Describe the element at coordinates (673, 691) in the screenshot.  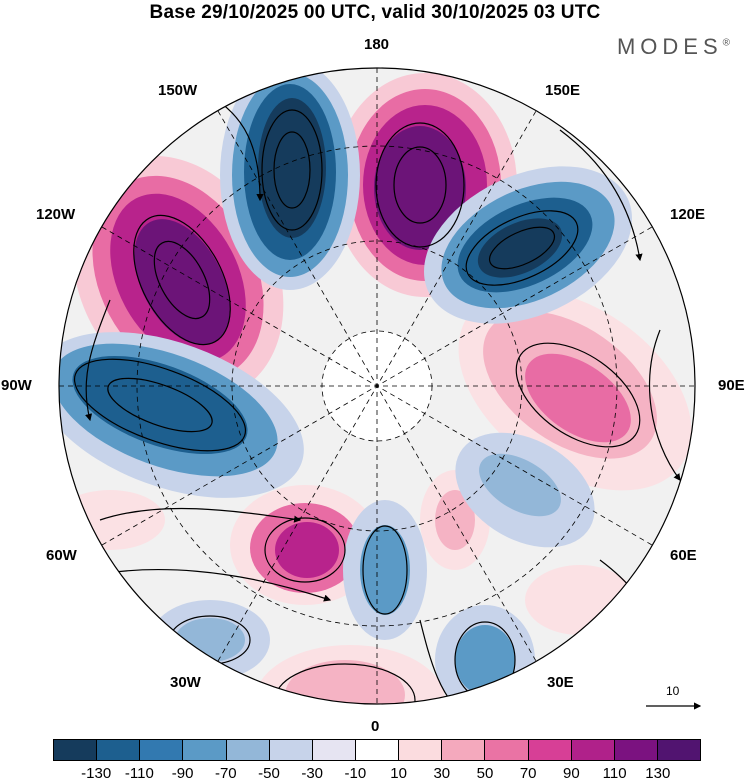
I see `reference-vector-label: 10` at that location.